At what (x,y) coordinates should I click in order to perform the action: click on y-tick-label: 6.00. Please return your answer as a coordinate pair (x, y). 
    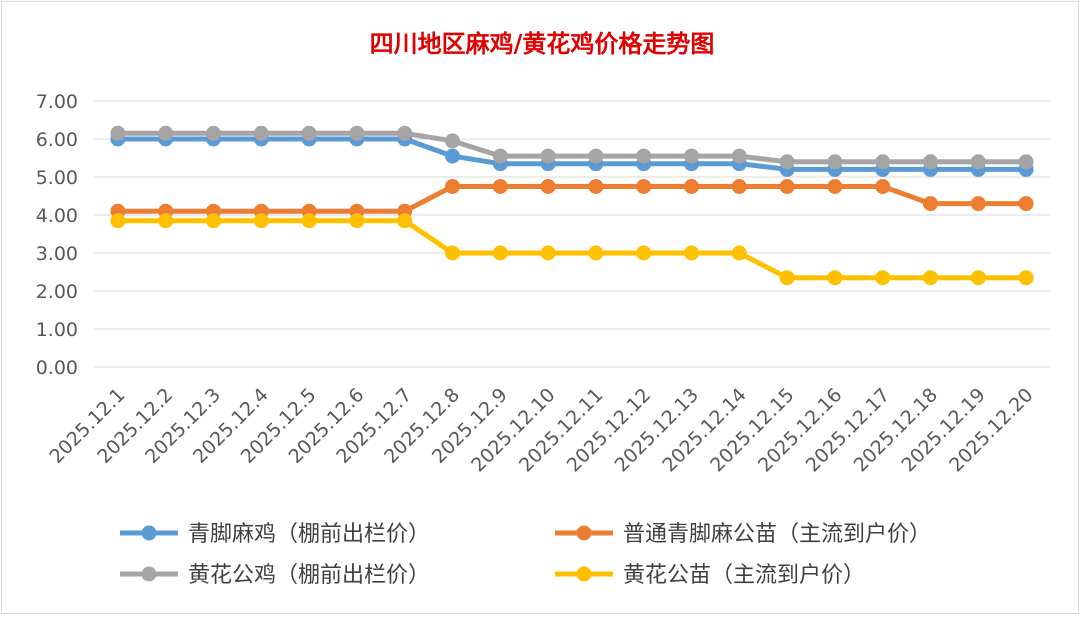
    Looking at the image, I should click on (57, 140).